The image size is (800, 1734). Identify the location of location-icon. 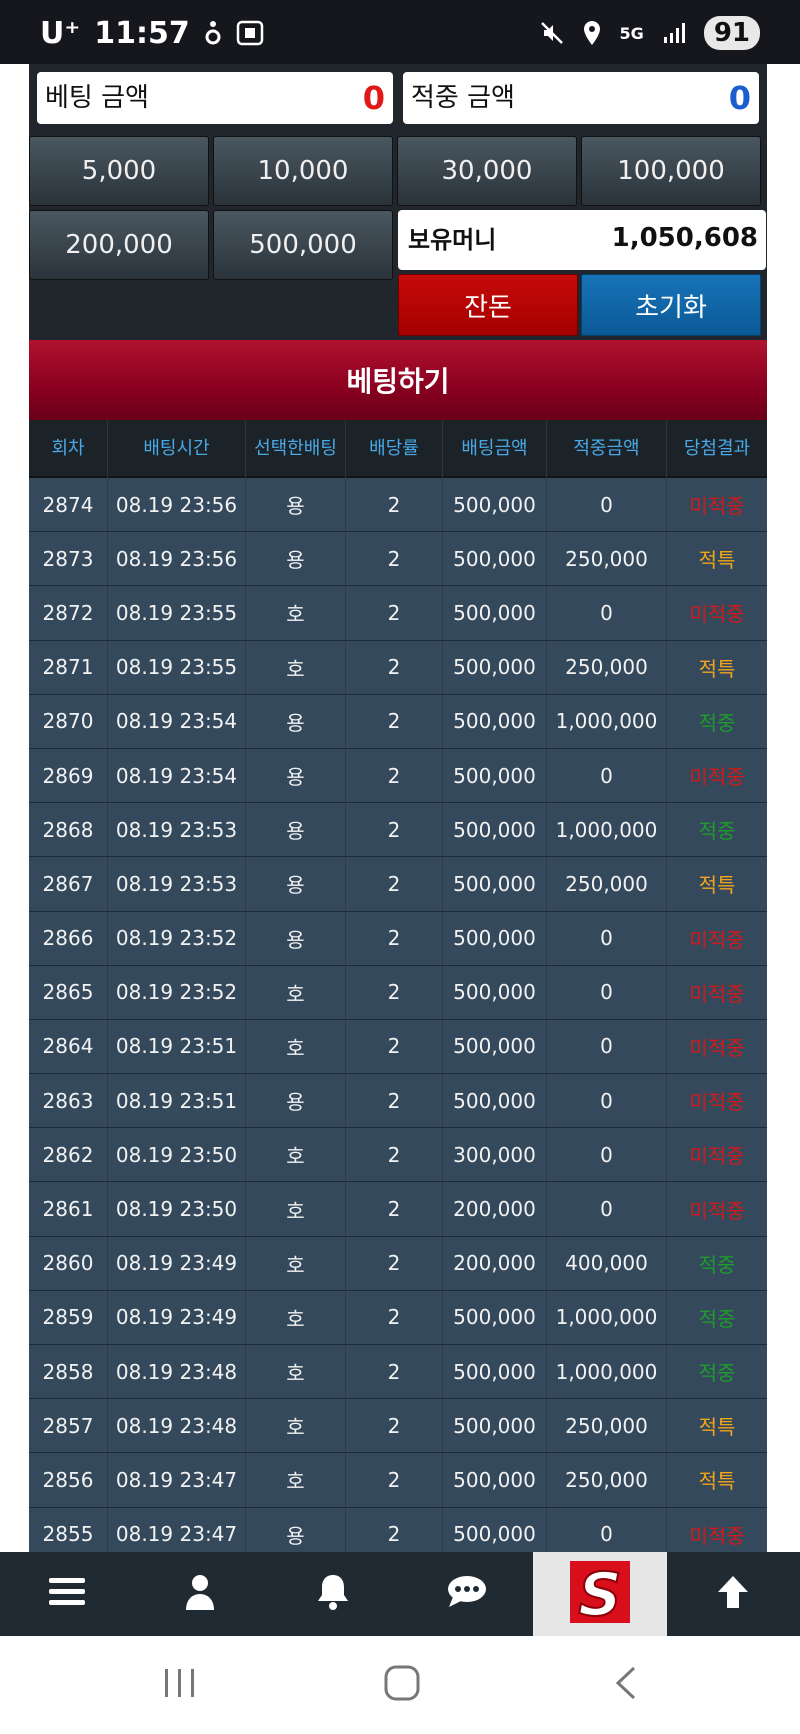
(592, 33).